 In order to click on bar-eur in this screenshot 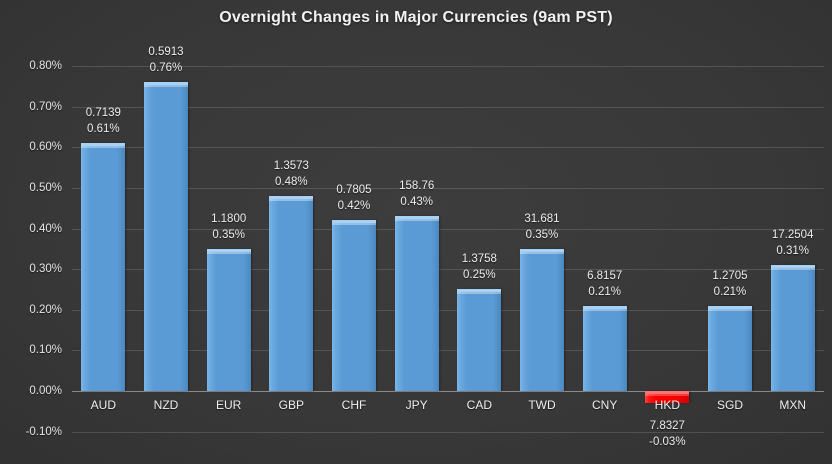, I will do `click(228, 319)`.